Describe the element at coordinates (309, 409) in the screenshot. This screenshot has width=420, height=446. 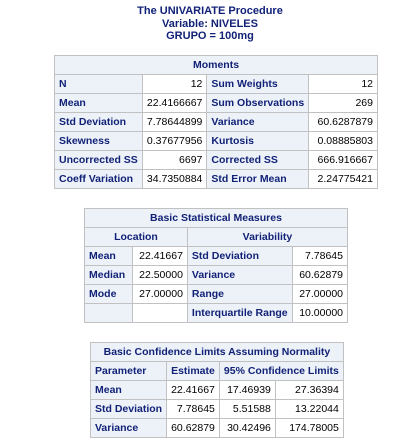
I see `upper-limit-value: 13.22044` at that location.